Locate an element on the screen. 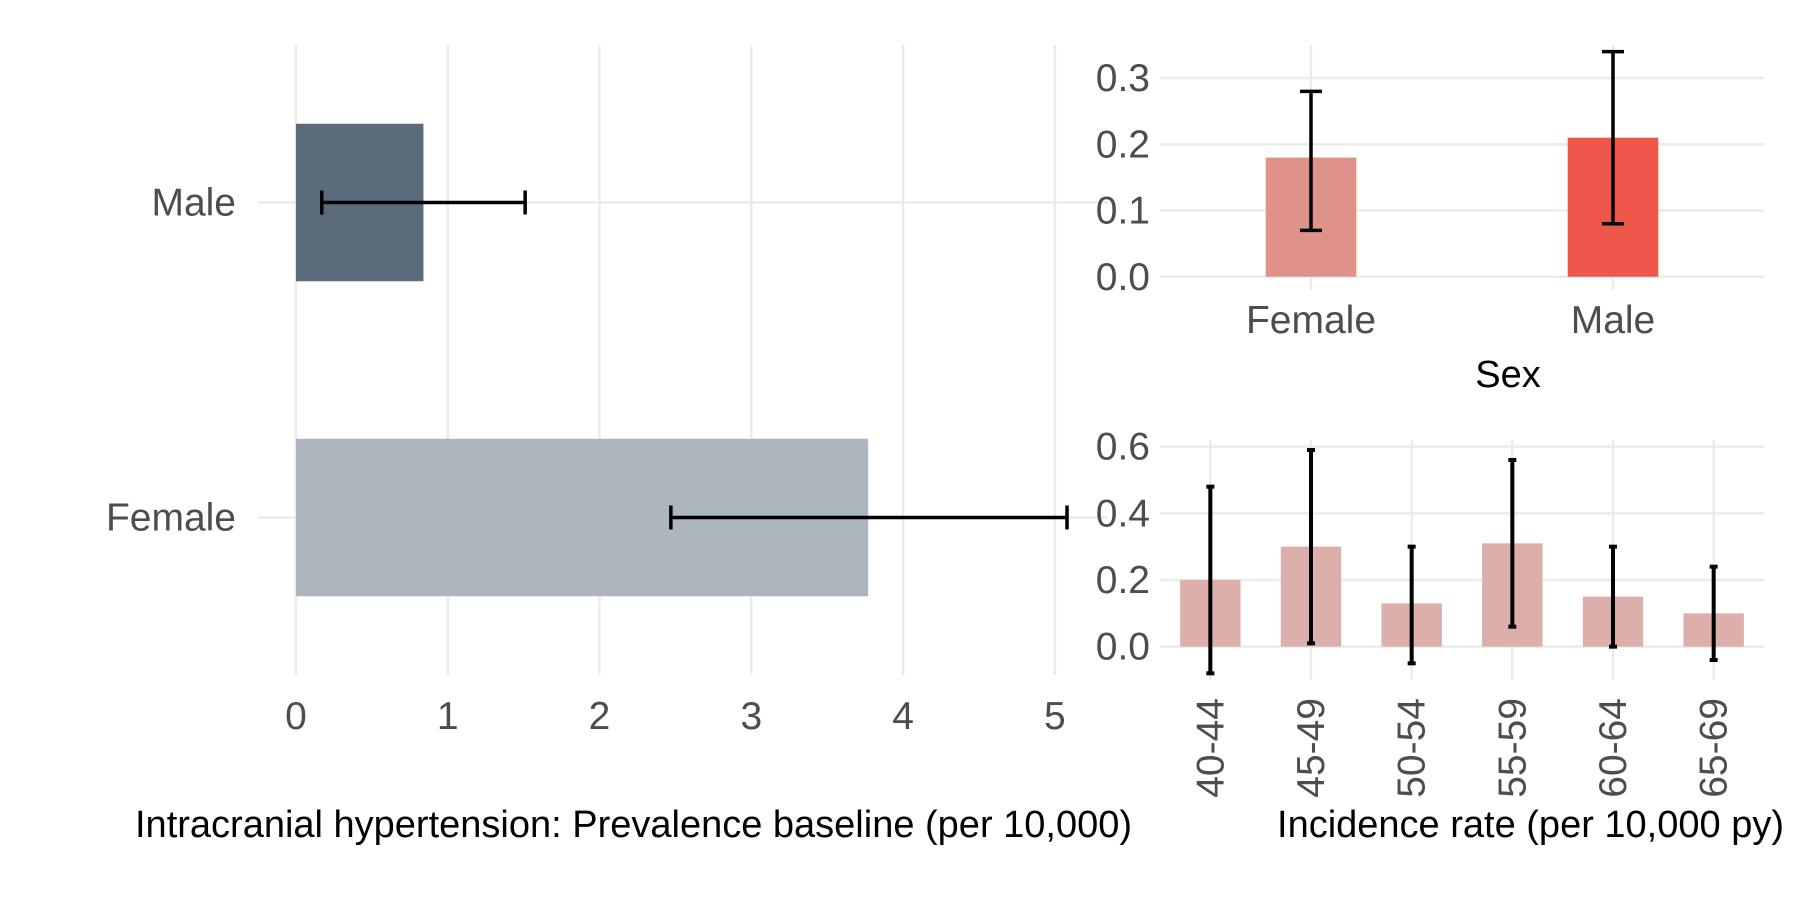 This screenshot has height=905, width=1800. y-tick-label: Female is located at coordinates (171, 518).